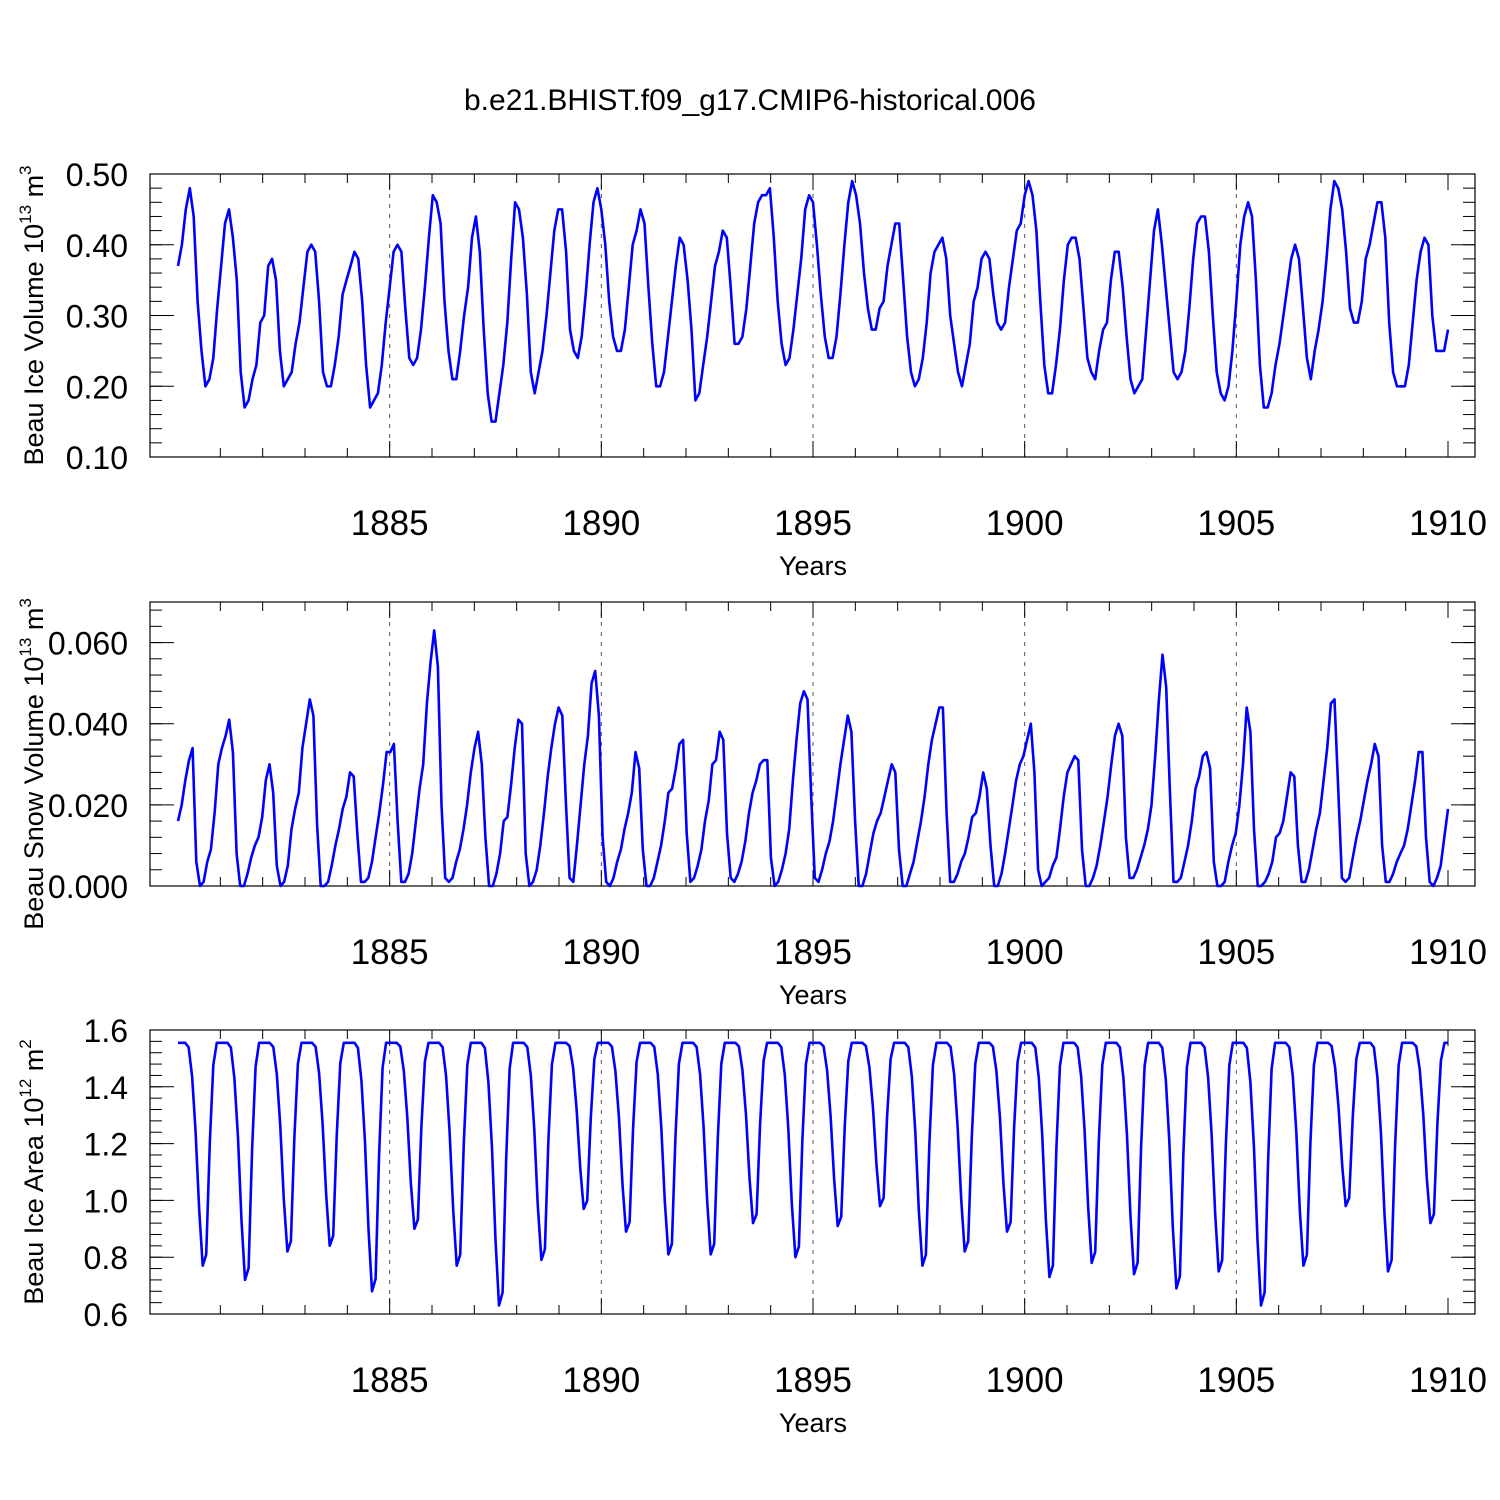 This screenshot has width=1500, height=1500. What do you see at coordinates (97, 387) in the screenshot?
I see `y-tick-label: 0.20` at bounding box center [97, 387].